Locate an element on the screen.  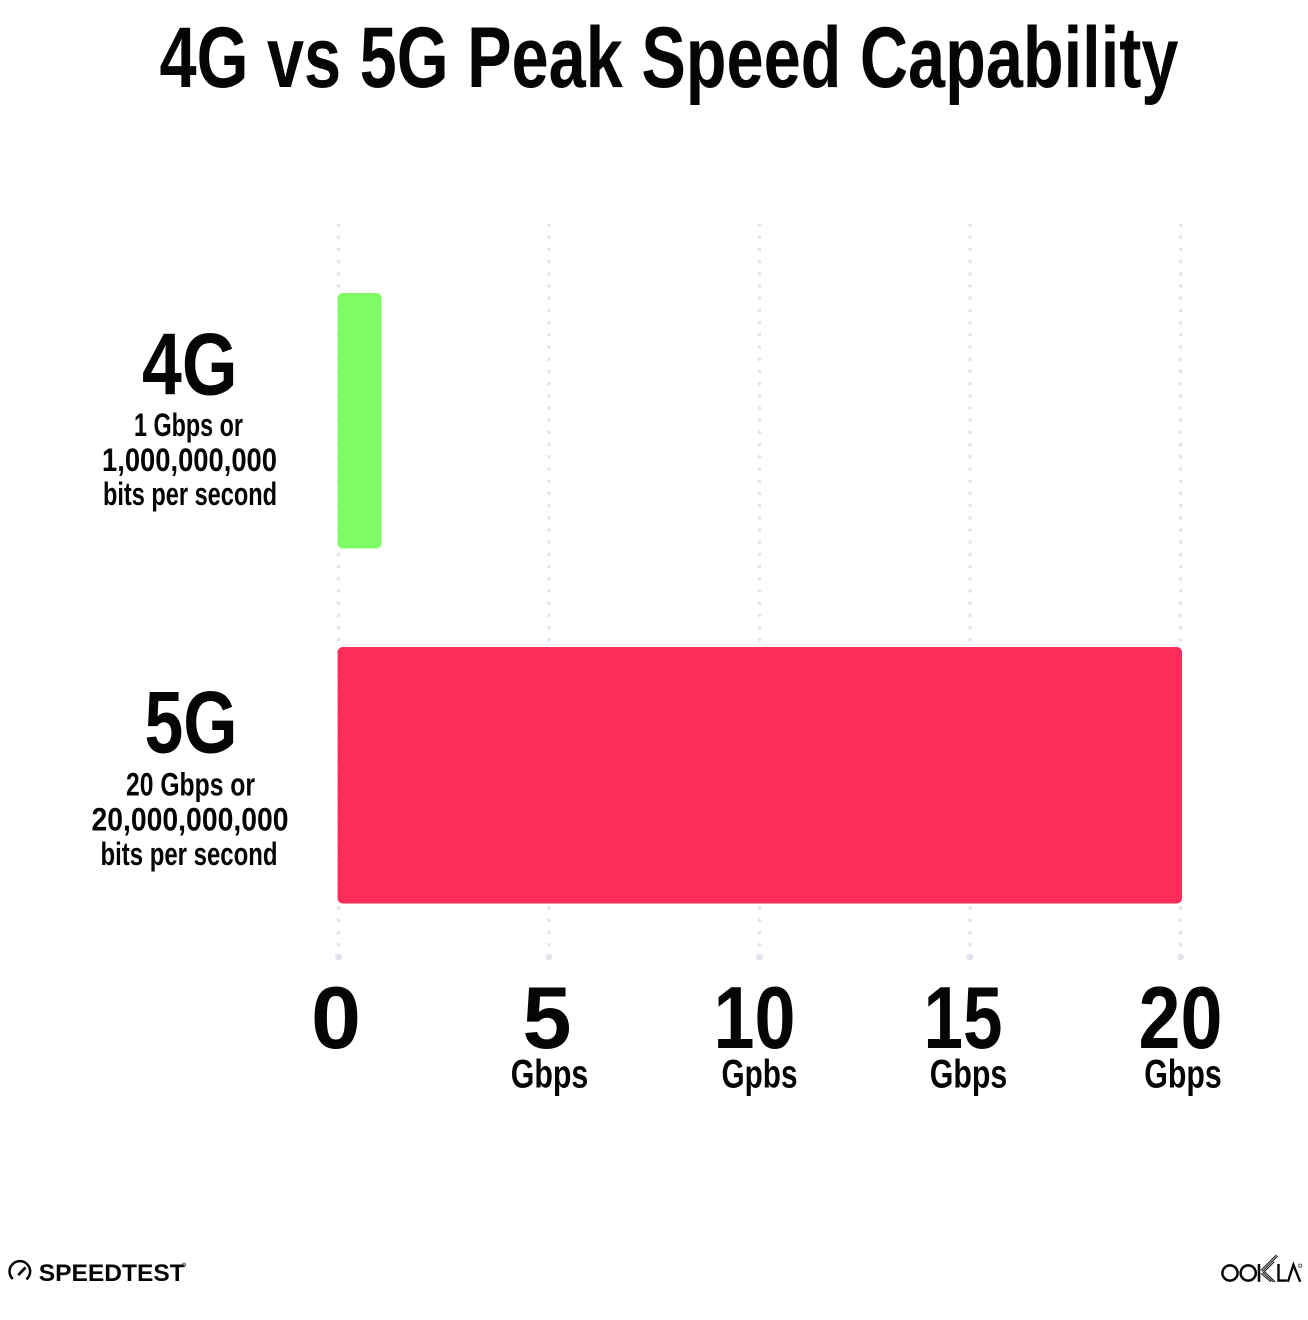
svg-text: 5G is located at coordinates (191, 721).